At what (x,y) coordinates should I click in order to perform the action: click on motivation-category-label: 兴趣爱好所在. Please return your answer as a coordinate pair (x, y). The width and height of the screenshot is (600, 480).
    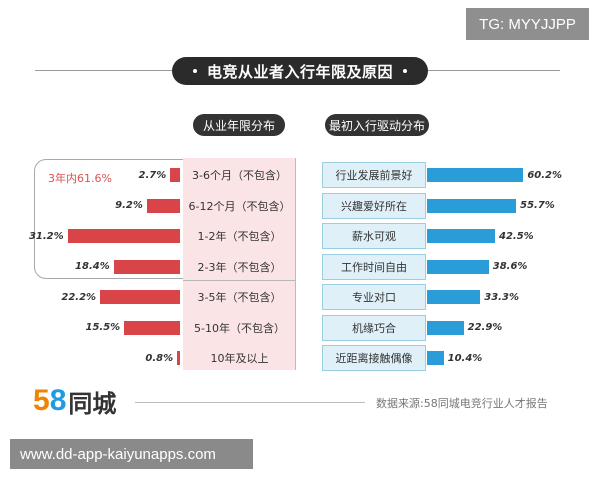
    Looking at the image, I should click on (374, 205).